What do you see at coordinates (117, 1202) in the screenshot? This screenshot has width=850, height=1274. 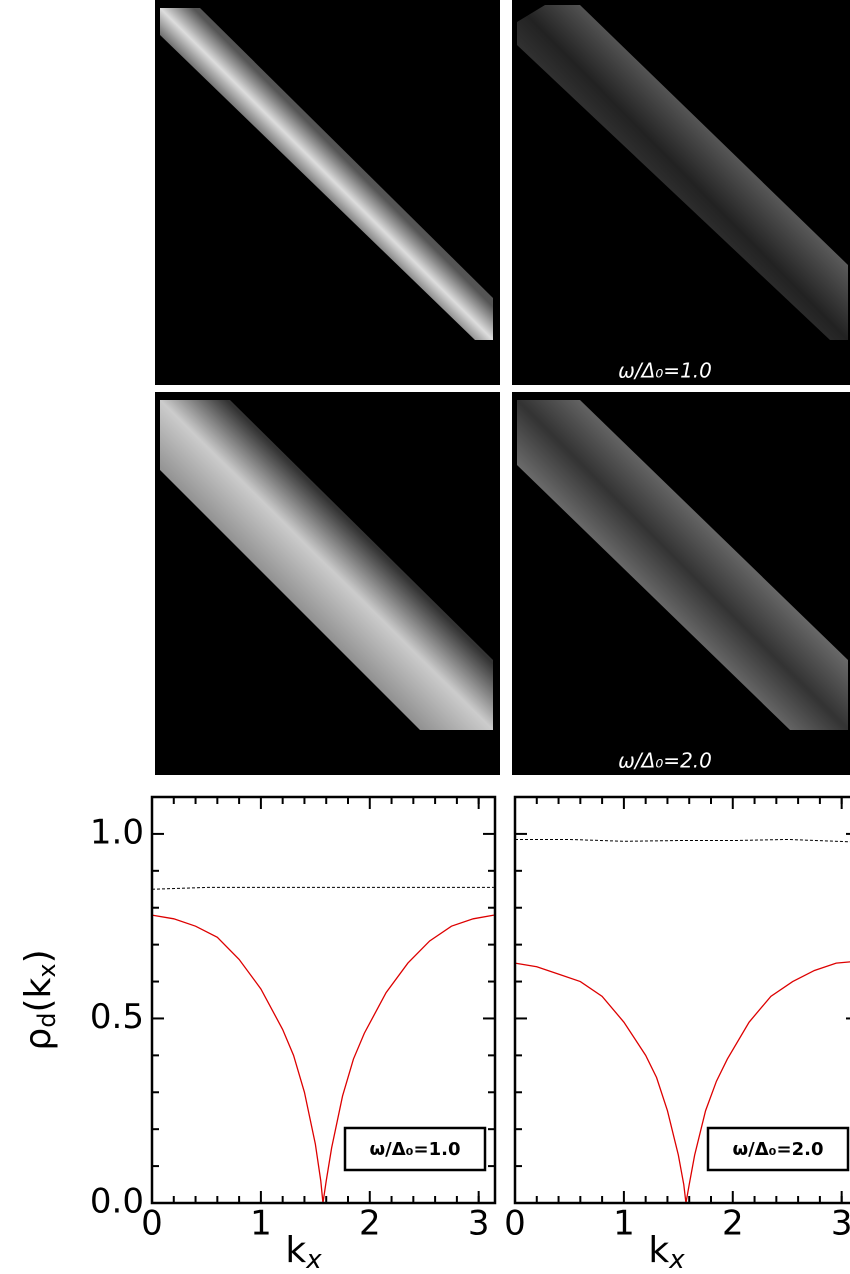 I see `y-tick-label: 0.0` at bounding box center [117, 1202].